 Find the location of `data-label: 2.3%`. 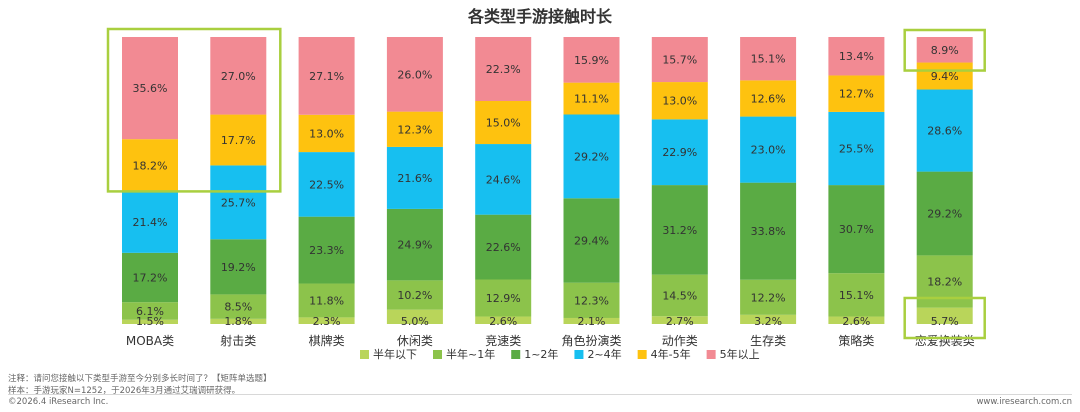

data-label: 2.3% is located at coordinates (327, 321).